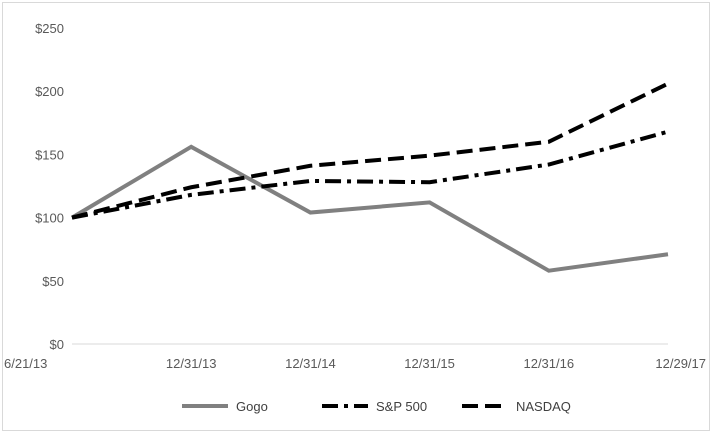 This screenshot has height=435, width=714. What do you see at coordinates (49, 91) in the screenshot?
I see `y-tick-label: $200` at bounding box center [49, 91].